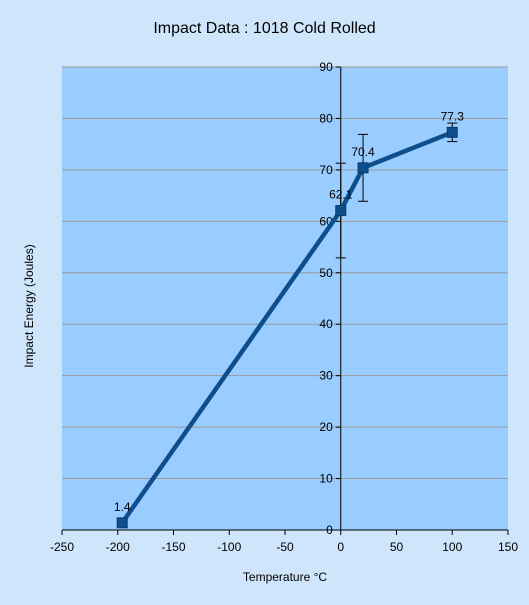 The width and height of the screenshot is (529, 605). Describe the element at coordinates (453, 116) in the screenshot. I see `data-label: 77.3` at that location.